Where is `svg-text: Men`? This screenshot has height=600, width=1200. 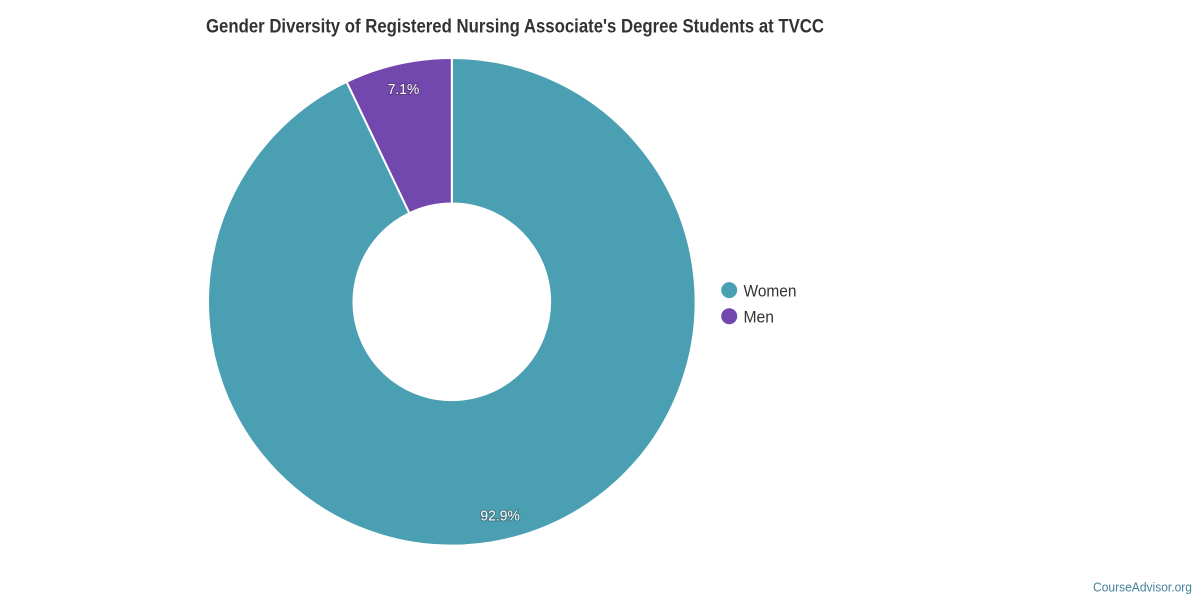
svg-text: Men is located at coordinates (759, 317).